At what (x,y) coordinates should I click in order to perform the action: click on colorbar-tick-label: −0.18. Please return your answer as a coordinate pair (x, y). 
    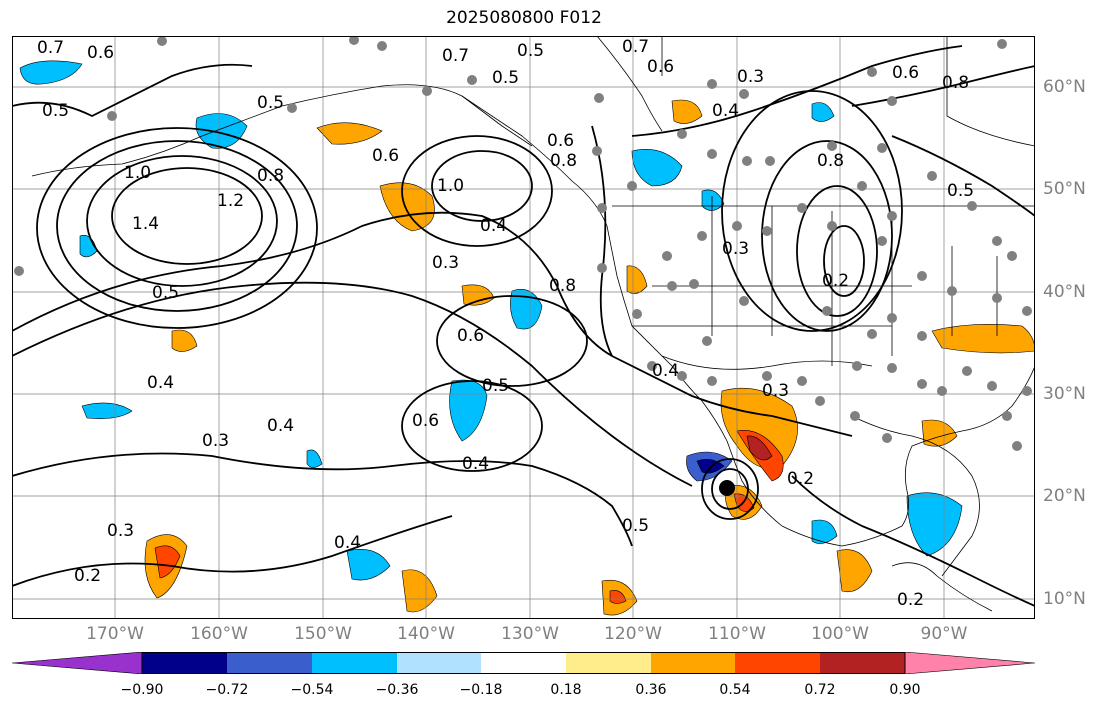
    Looking at the image, I should click on (481, 690).